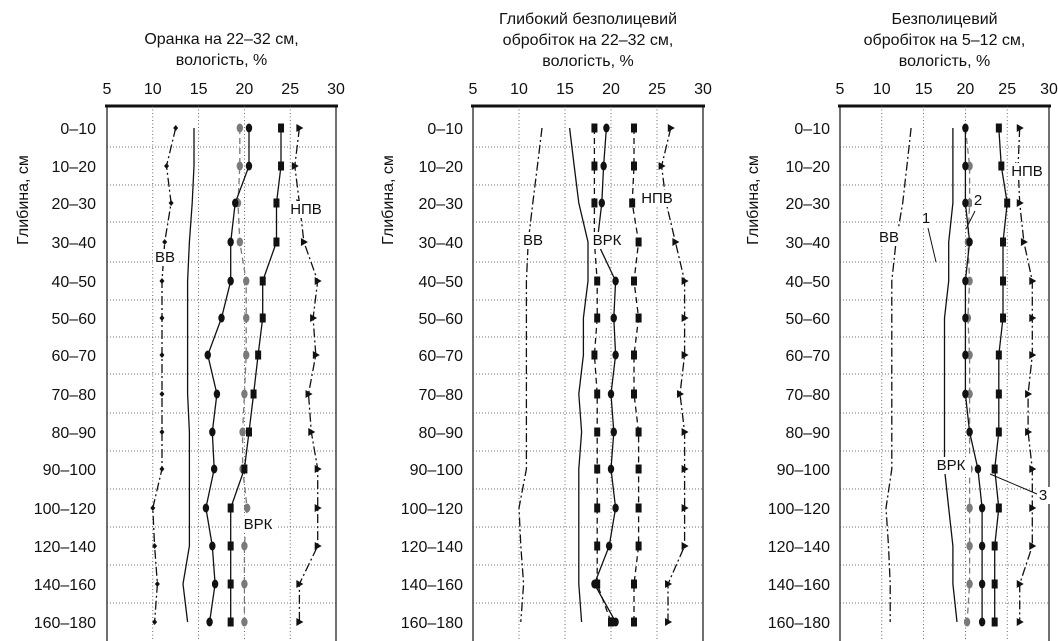 The height and width of the screenshot is (641, 1058). What do you see at coordinates (473, 89) in the screenshot?
I see `x-tick-label: 5` at bounding box center [473, 89].